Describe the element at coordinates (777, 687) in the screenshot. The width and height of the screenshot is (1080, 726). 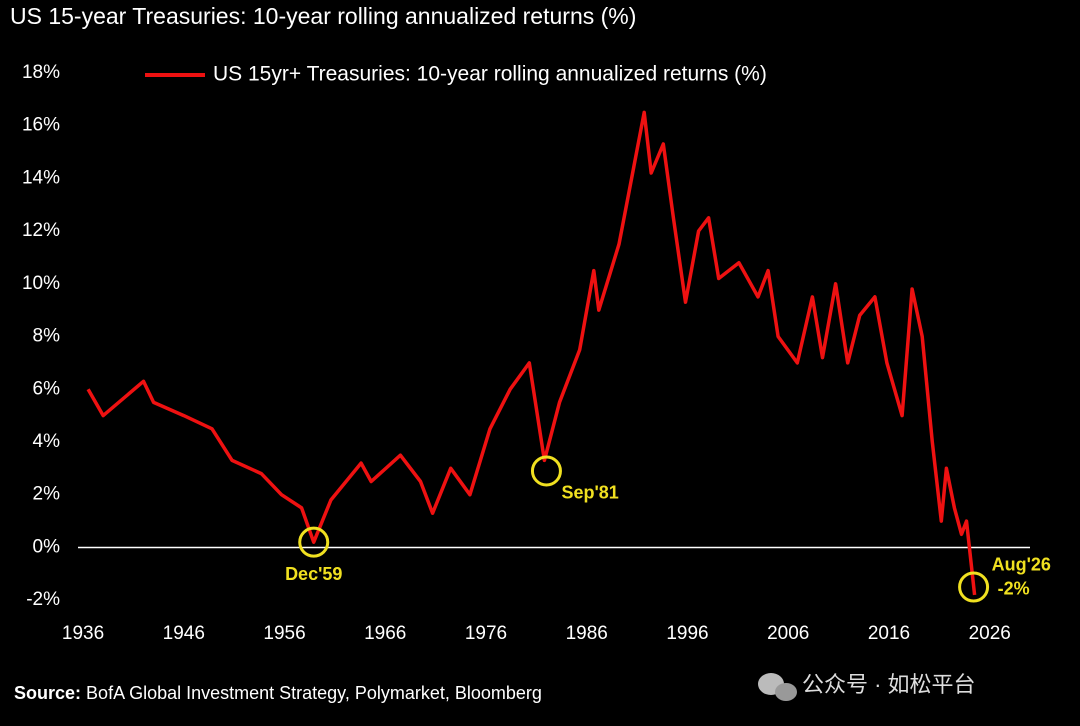
I see `watermark-icon` at that location.